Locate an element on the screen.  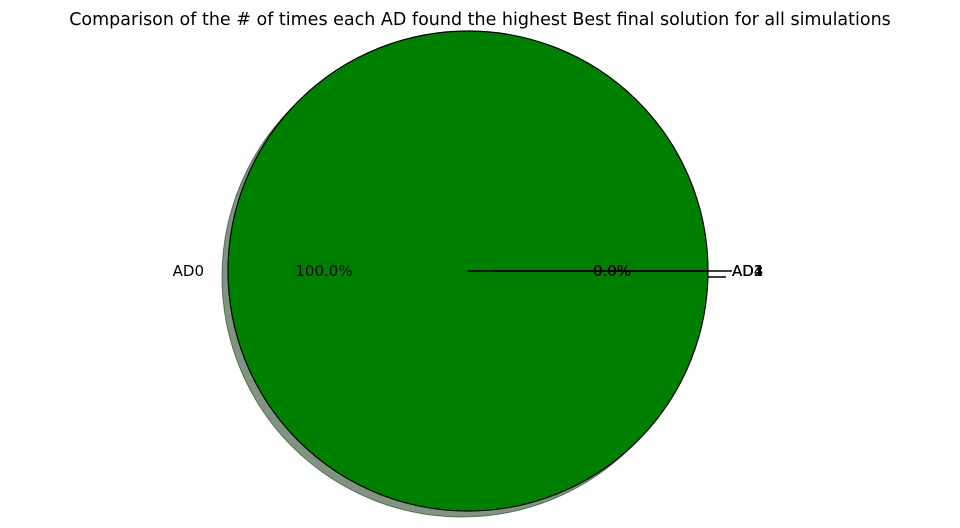
slice-percent-ad3: 0.0% is located at coordinates (612, 271).